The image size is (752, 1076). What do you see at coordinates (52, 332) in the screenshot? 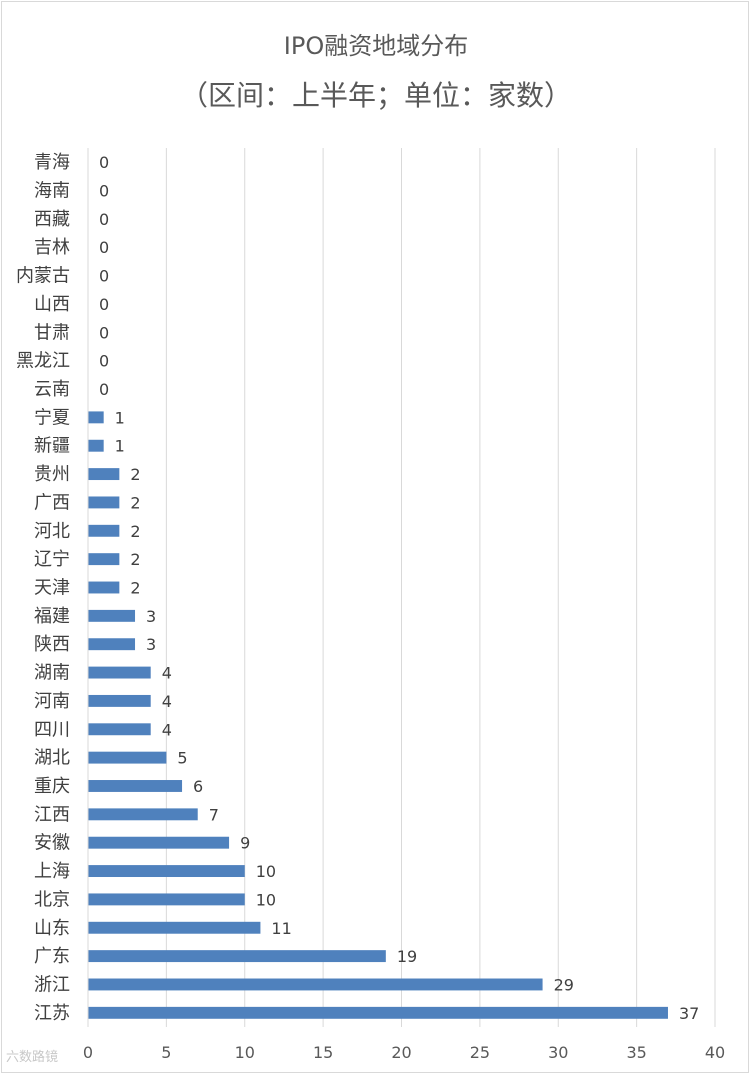
I see `category-label: 甘肃` at bounding box center [52, 332].